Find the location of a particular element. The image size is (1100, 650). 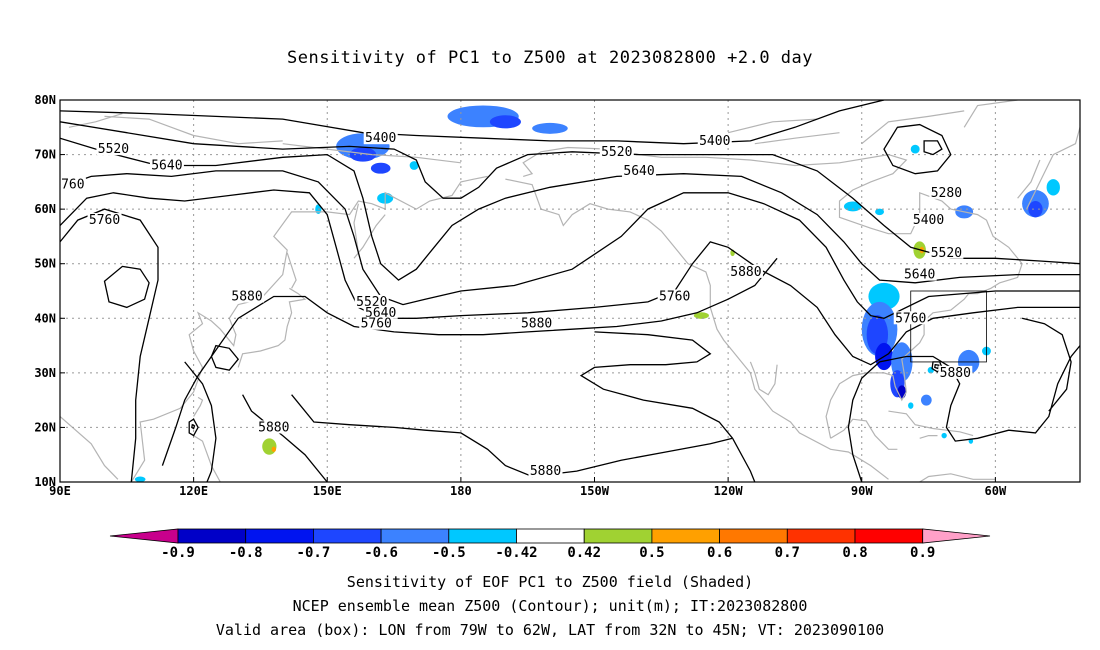

colorbar-label: -0.6 is located at coordinates (381, 553).